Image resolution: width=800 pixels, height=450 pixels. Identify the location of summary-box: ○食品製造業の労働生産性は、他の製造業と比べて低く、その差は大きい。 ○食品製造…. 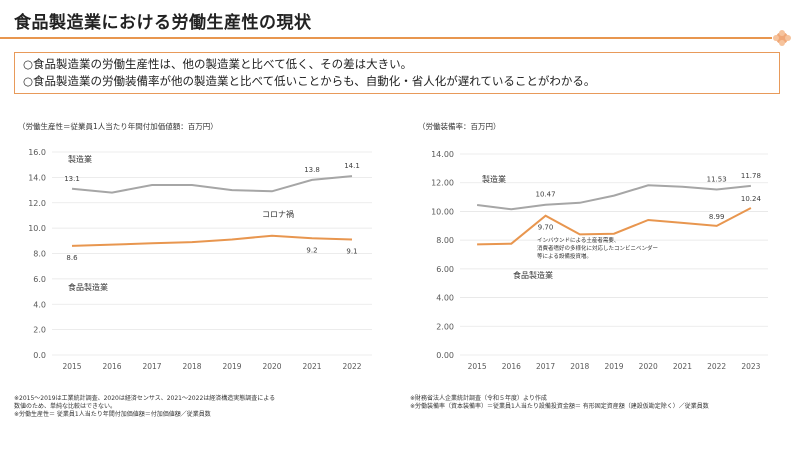
(397, 73).